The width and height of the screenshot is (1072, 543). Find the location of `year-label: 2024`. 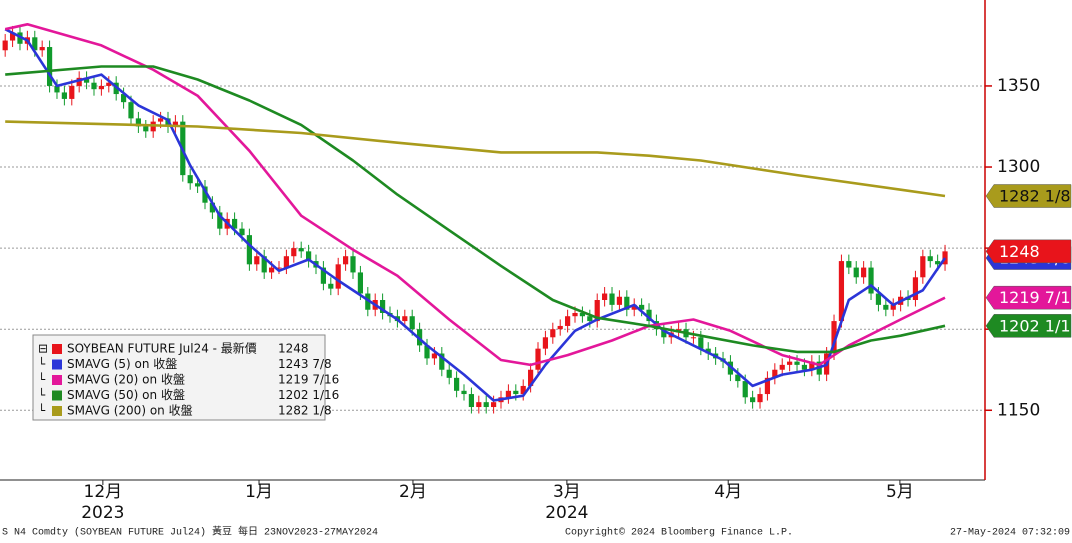

year-label: 2024 is located at coordinates (566, 513).